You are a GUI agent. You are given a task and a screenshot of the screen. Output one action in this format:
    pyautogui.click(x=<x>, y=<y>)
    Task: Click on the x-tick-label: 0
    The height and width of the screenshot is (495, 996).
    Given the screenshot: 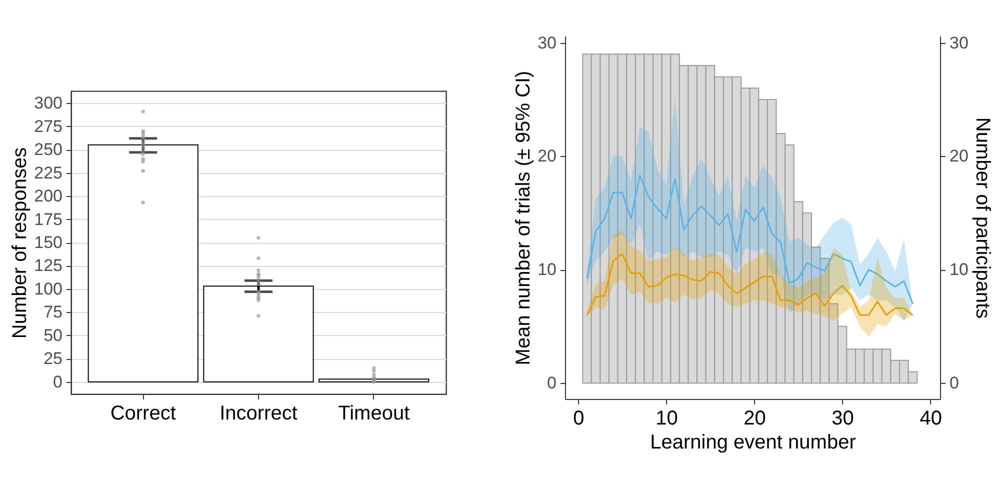 What is the action you would take?
    pyautogui.click(x=578, y=419)
    